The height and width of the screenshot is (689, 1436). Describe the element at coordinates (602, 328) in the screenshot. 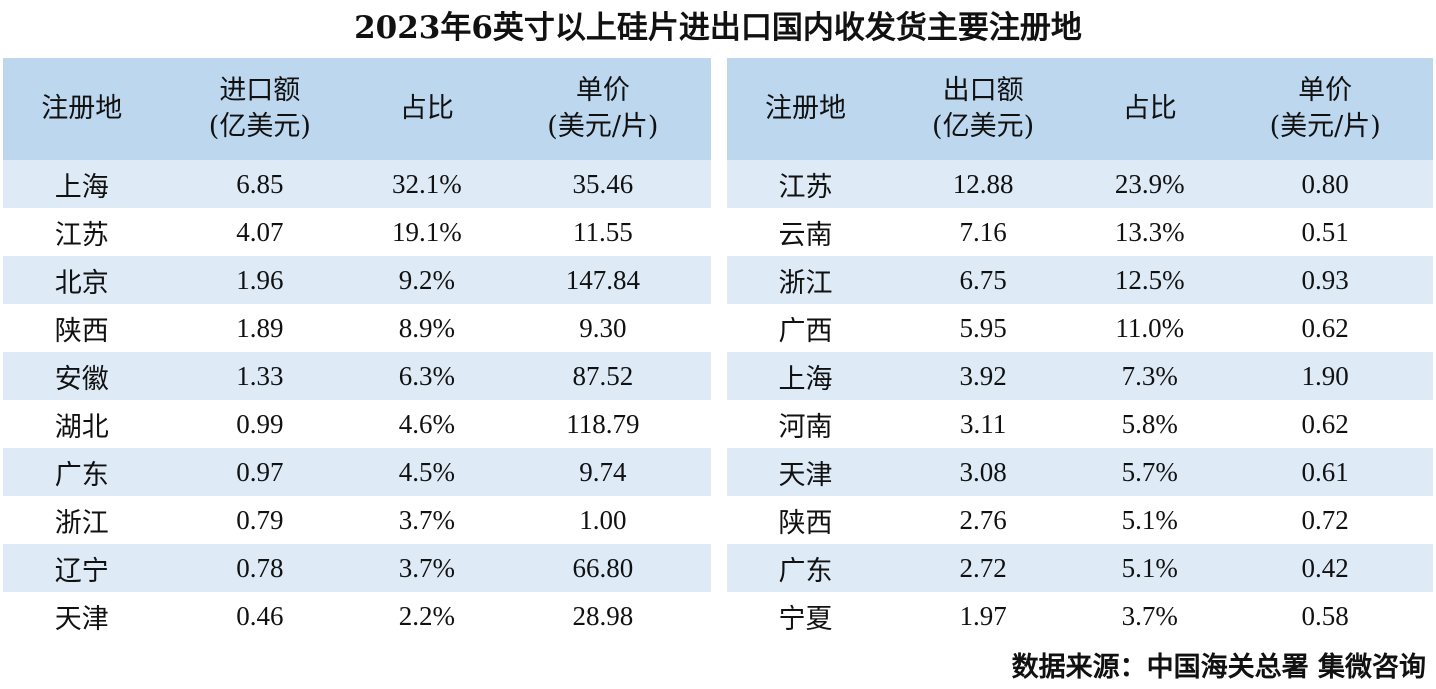

I see `value-cell: 9.30` at that location.